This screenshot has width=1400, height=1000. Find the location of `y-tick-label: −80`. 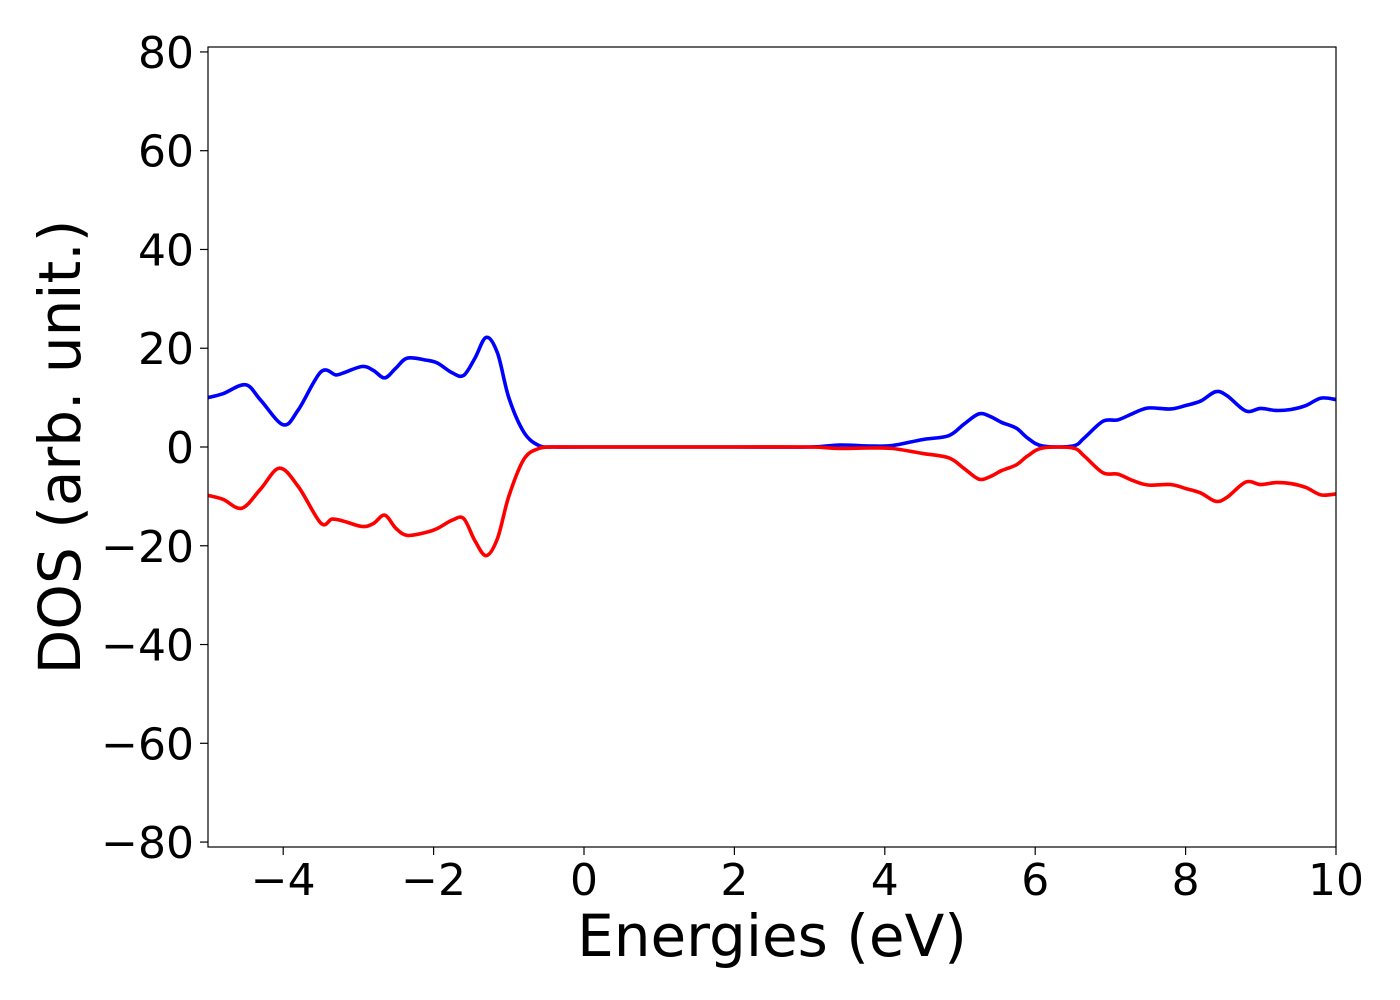

y-tick-label: −80 is located at coordinates (147, 843).